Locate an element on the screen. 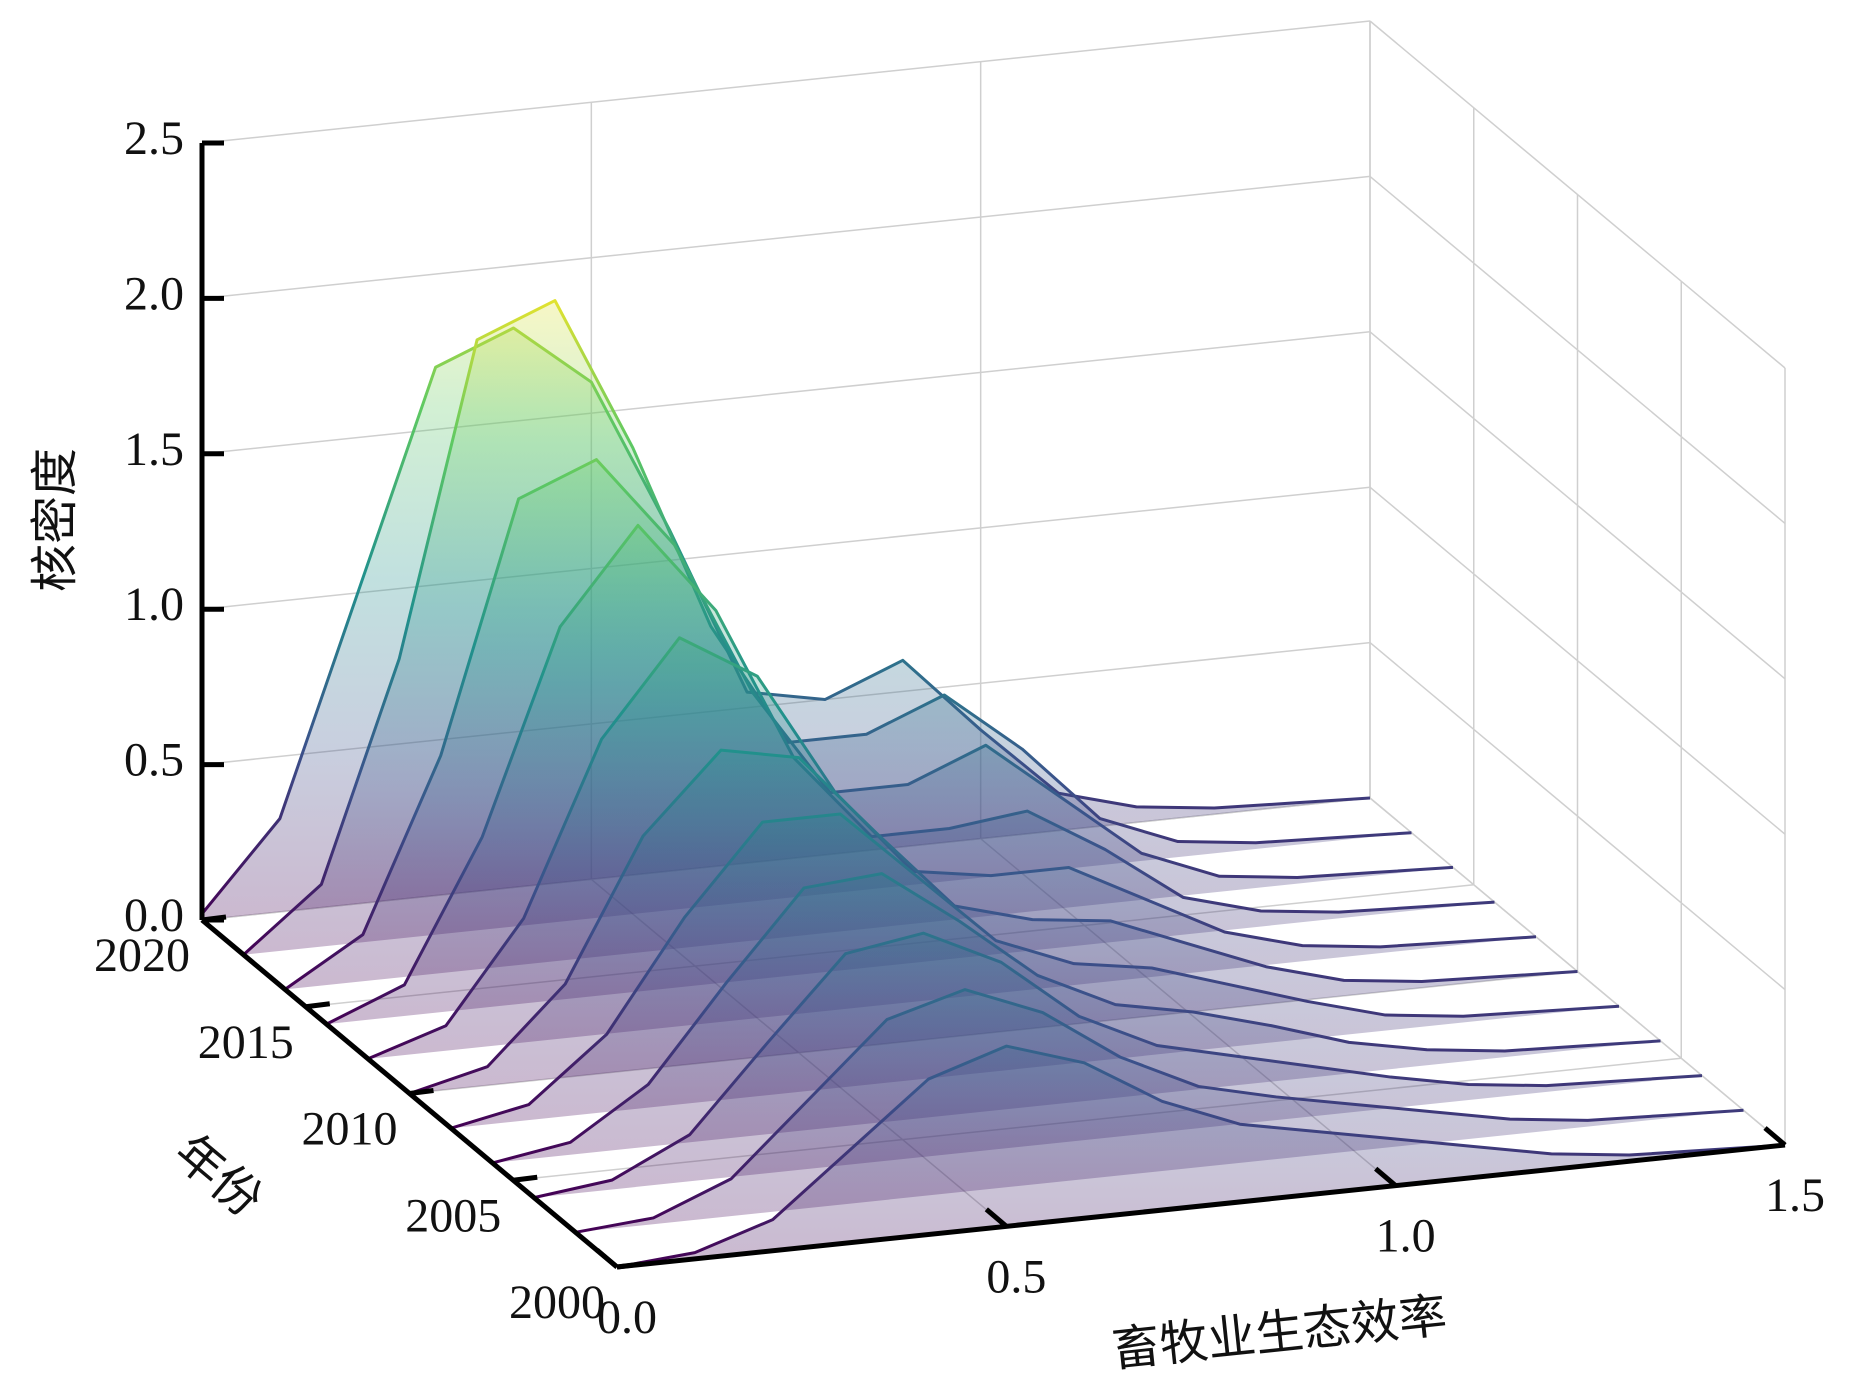  x-axis is located at coordinates (1201, 1206).